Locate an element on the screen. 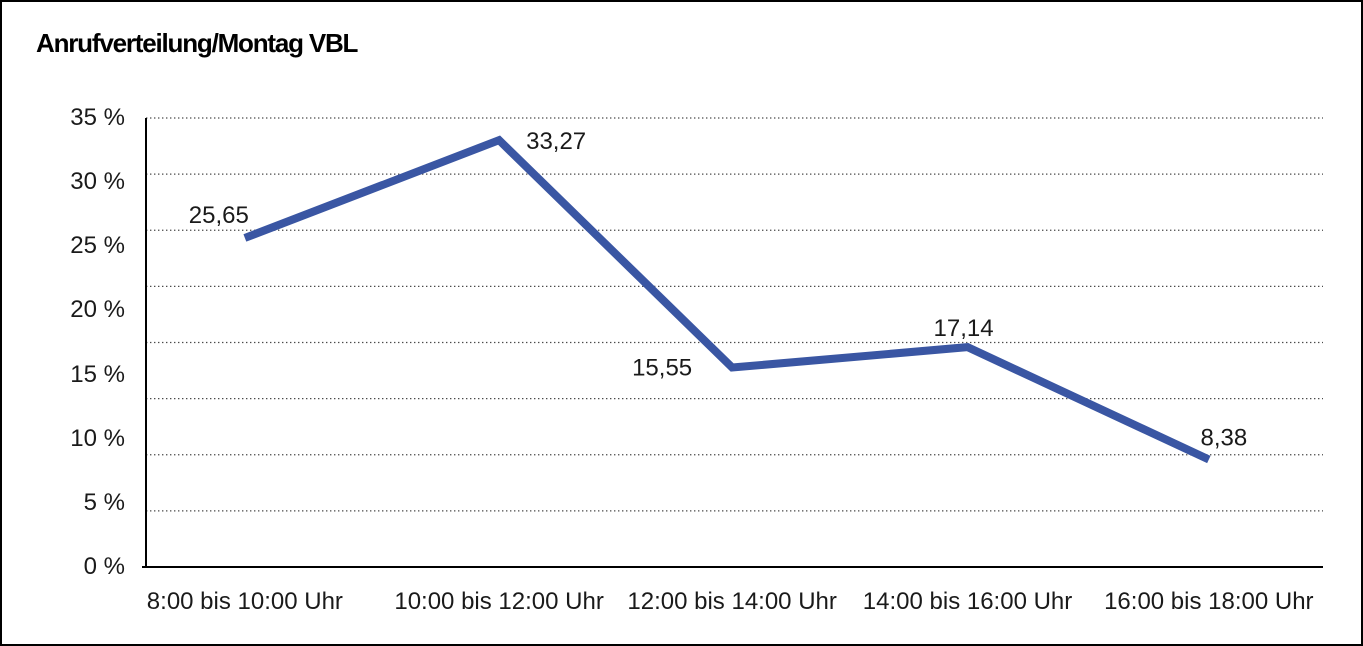 This screenshot has width=1363, height=646. x-category-label: 16:00 bis 18:00 Uhr is located at coordinates (1209, 601).